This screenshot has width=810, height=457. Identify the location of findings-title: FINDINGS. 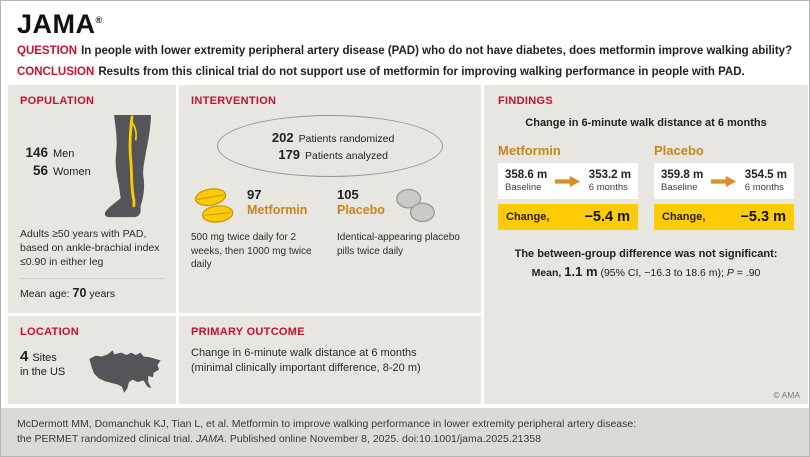
(525, 101).